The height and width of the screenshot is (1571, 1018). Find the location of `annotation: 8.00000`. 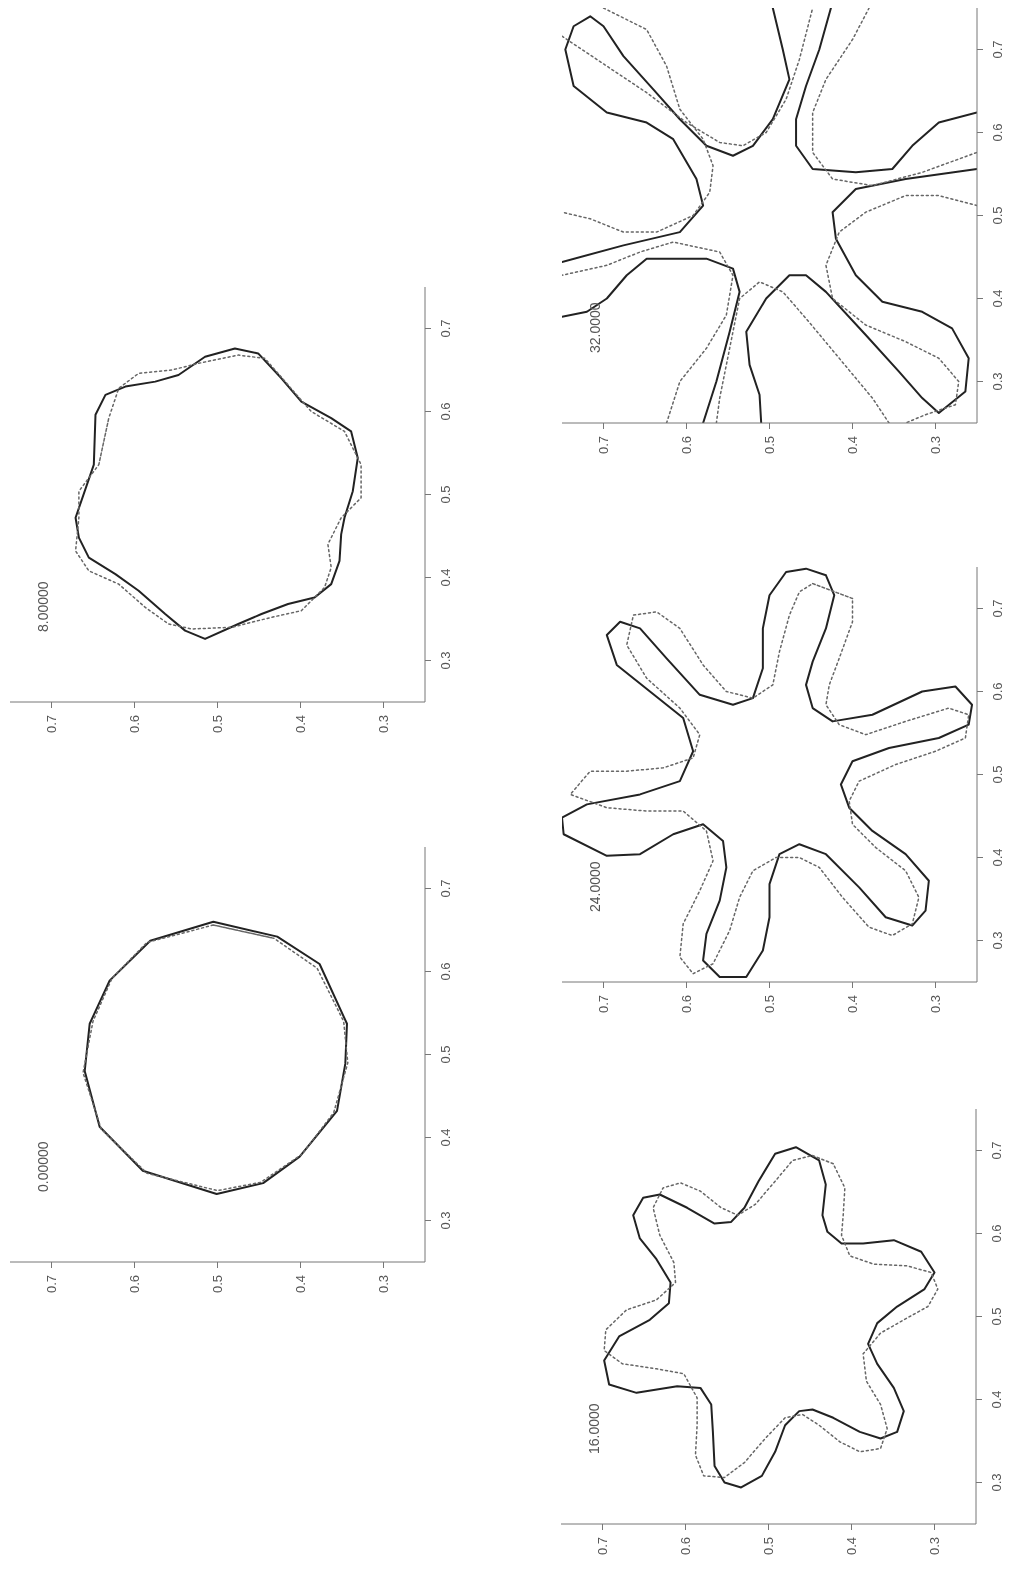

annotation: 8.00000 is located at coordinates (43, 606).